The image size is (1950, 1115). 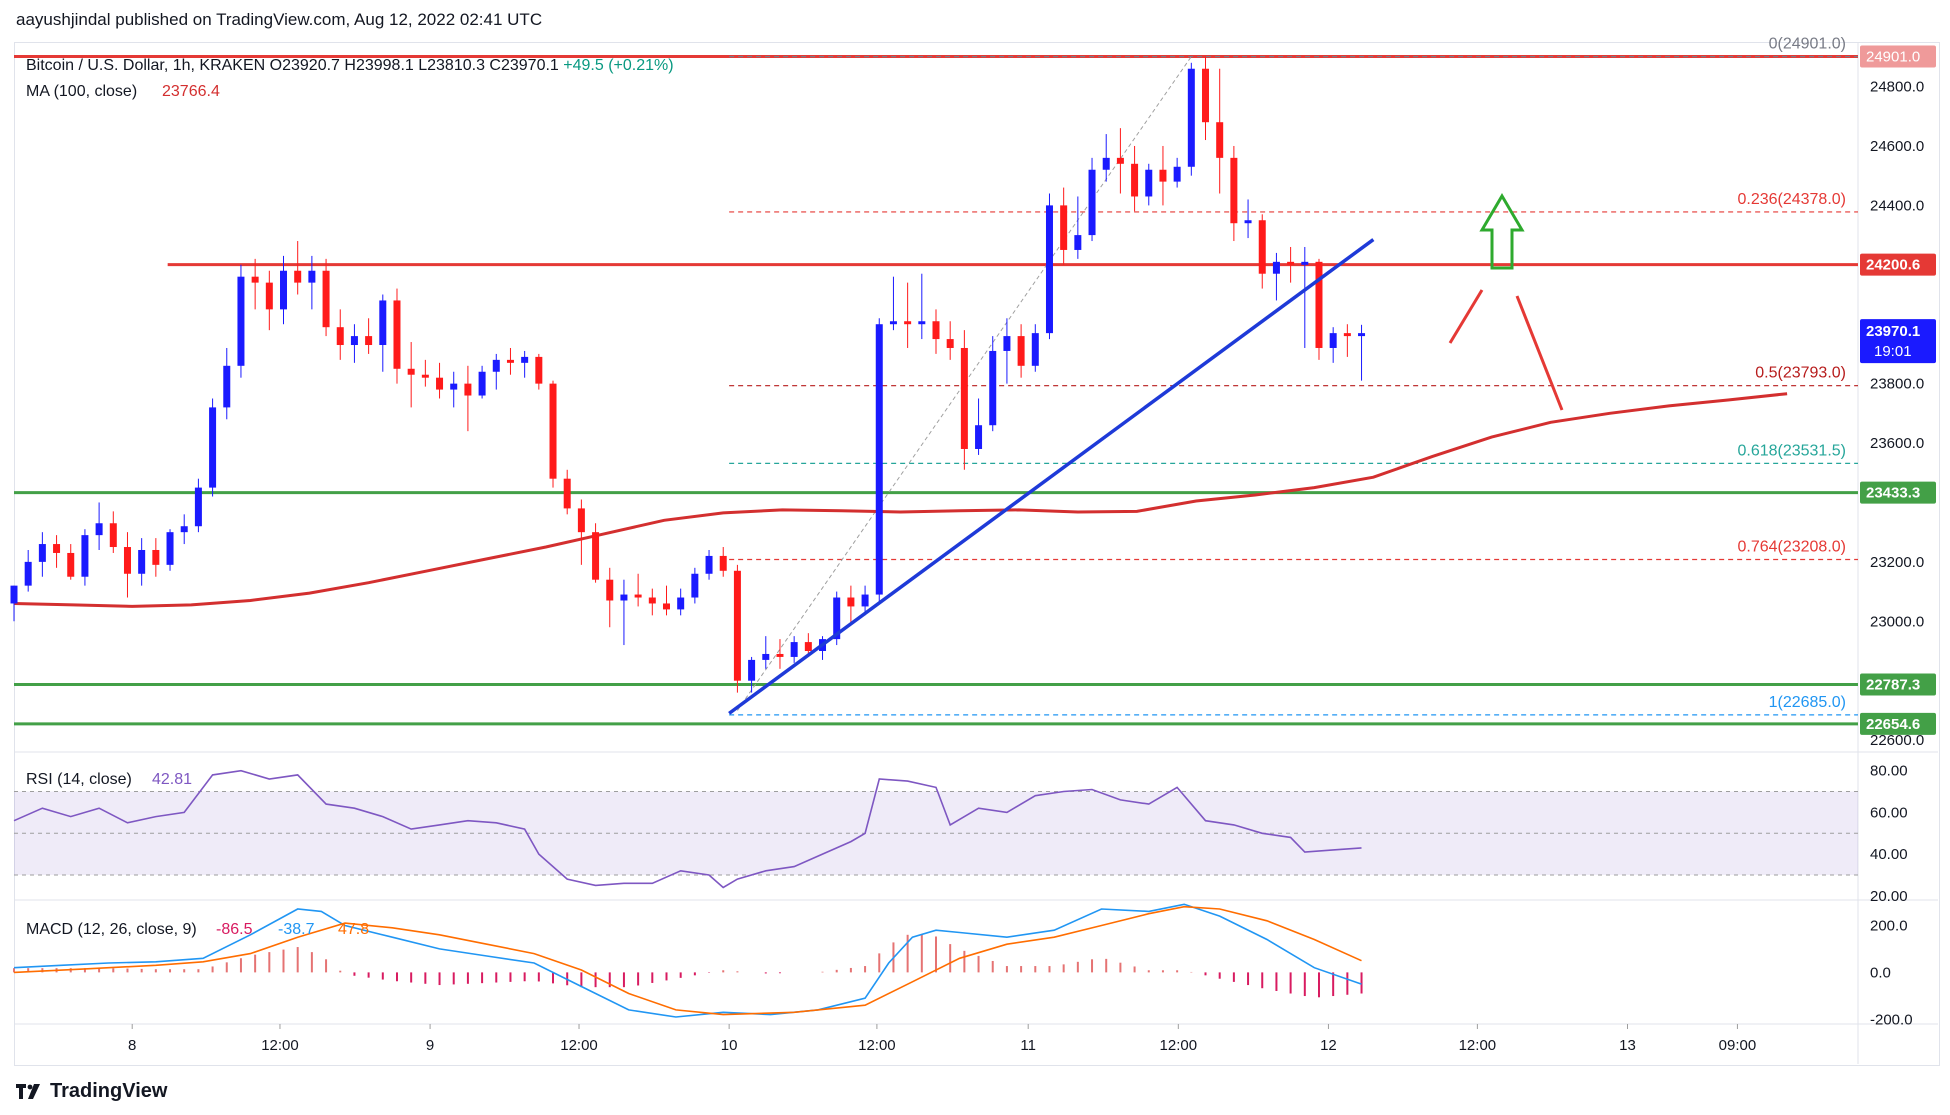 What do you see at coordinates (618, 65) in the screenshot?
I see `ohlc-change: +49.5 (+0.21%)` at bounding box center [618, 65].